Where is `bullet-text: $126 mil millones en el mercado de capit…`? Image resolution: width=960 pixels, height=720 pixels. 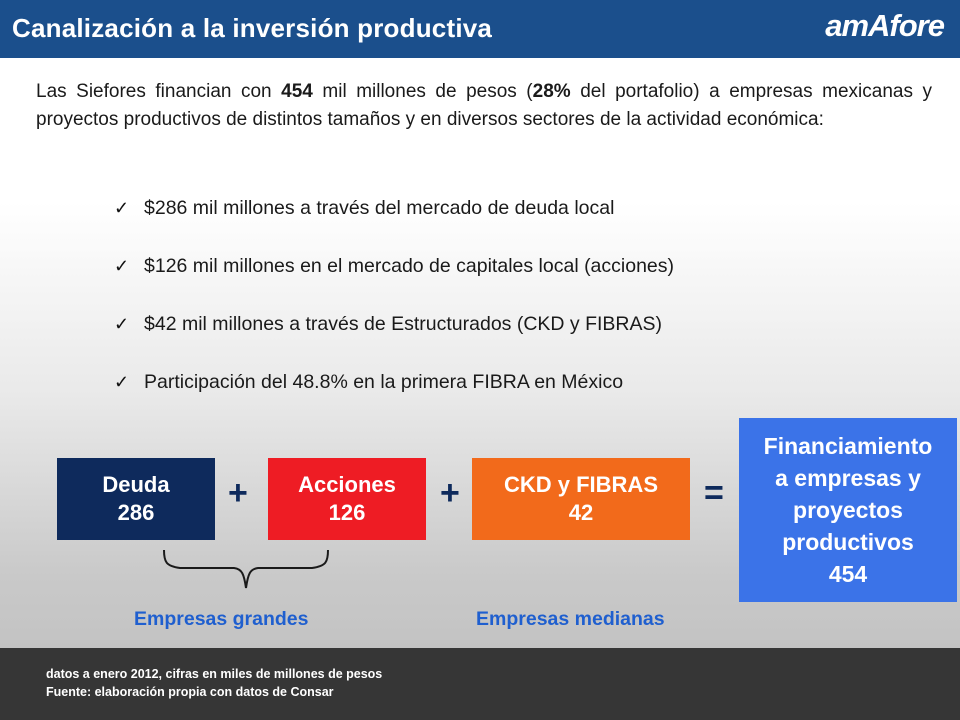
bullet-text: $126 mil millones en el mercado de capit… is located at coordinates (409, 266).